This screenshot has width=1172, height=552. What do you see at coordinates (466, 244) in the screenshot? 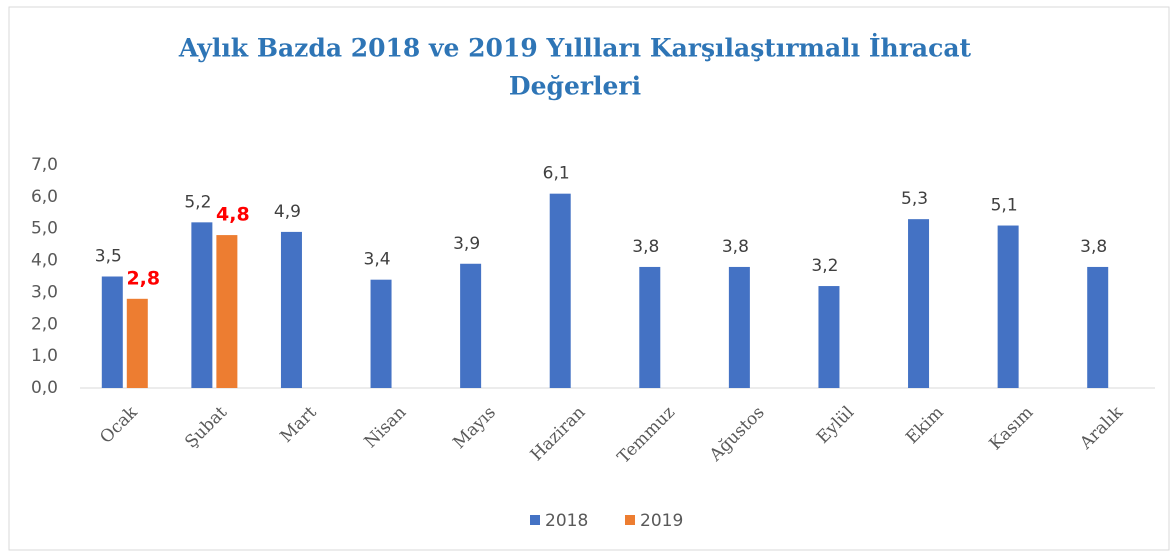
I see `data-label: 3,9` at bounding box center [466, 244].